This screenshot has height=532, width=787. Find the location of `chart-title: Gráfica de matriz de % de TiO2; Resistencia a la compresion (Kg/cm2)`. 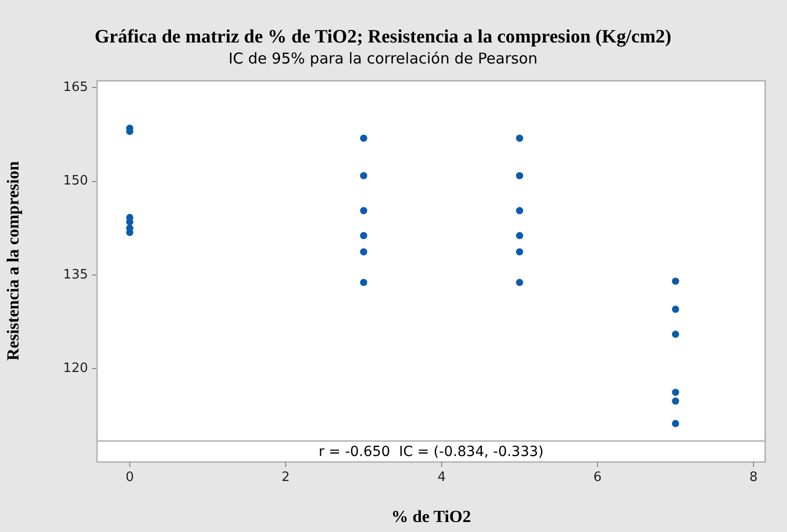

chart-title: Gráfica de matriz de % de TiO2; Resistencia a la compresion (Kg/cm2) is located at coordinates (383, 37).